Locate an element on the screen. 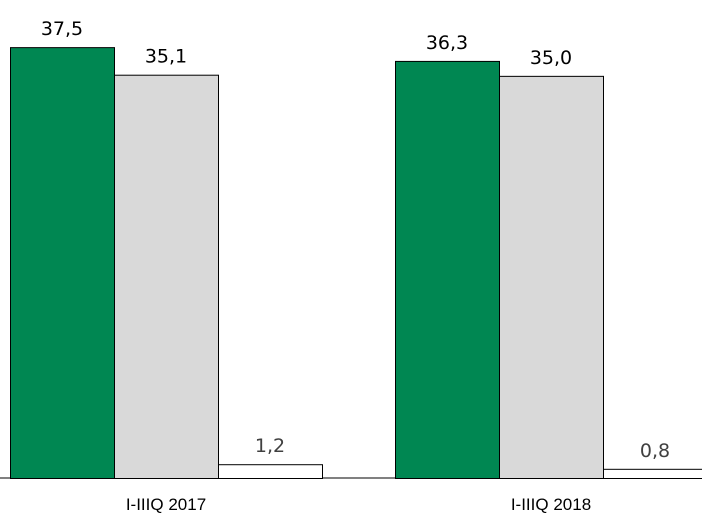 The image size is (702, 514). data-label-1-0: 36,3 is located at coordinates (447, 43).